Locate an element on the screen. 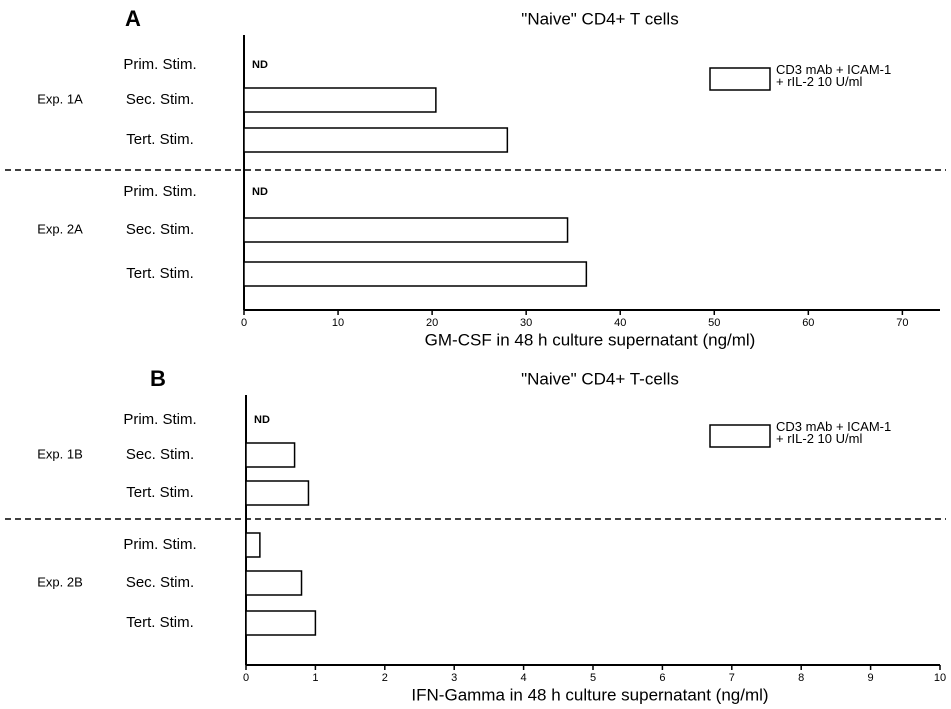  chart-title: "Naive" CD4+ T cells is located at coordinates (599, 18).